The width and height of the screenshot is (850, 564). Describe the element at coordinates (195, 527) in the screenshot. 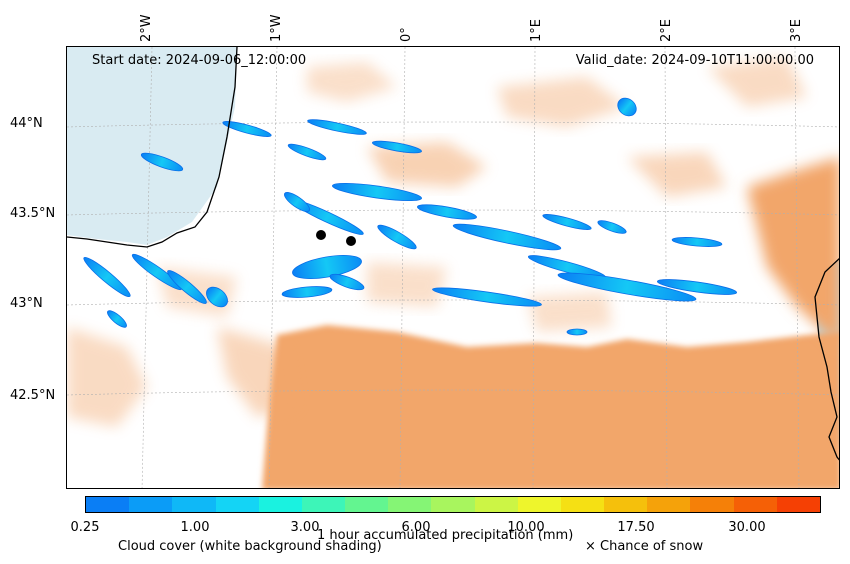

I see `colorbar-tick-label: 1.00` at that location.